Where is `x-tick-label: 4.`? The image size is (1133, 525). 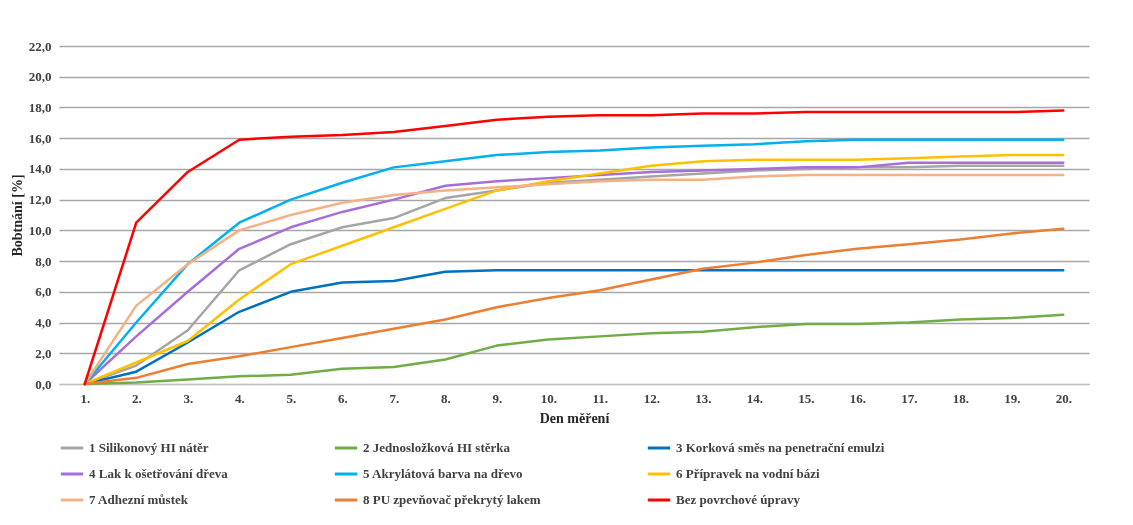 x-tick-label: 4. is located at coordinates (239, 398).